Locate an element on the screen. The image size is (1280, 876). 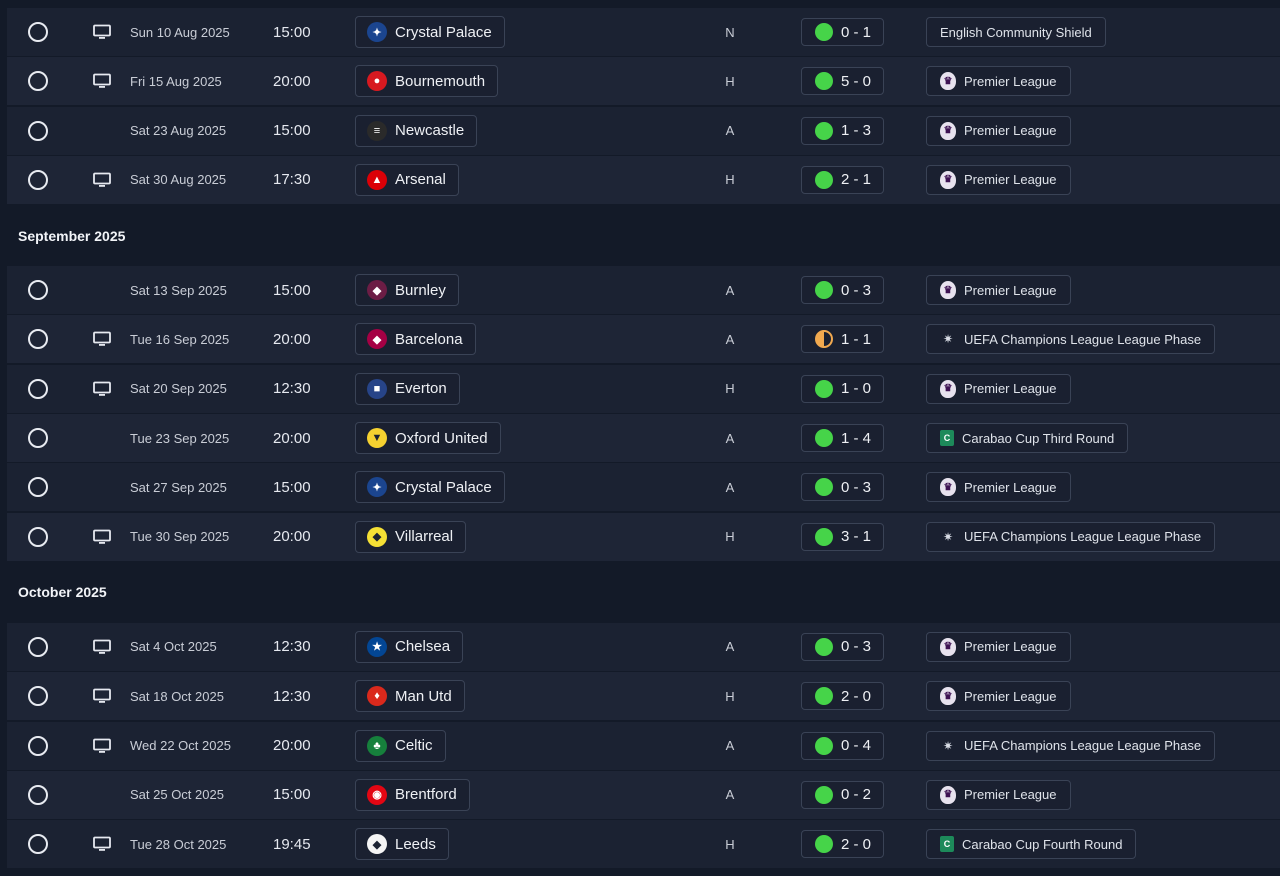
opponent-button: ◆ Barcelona is located at coordinates (415, 339).